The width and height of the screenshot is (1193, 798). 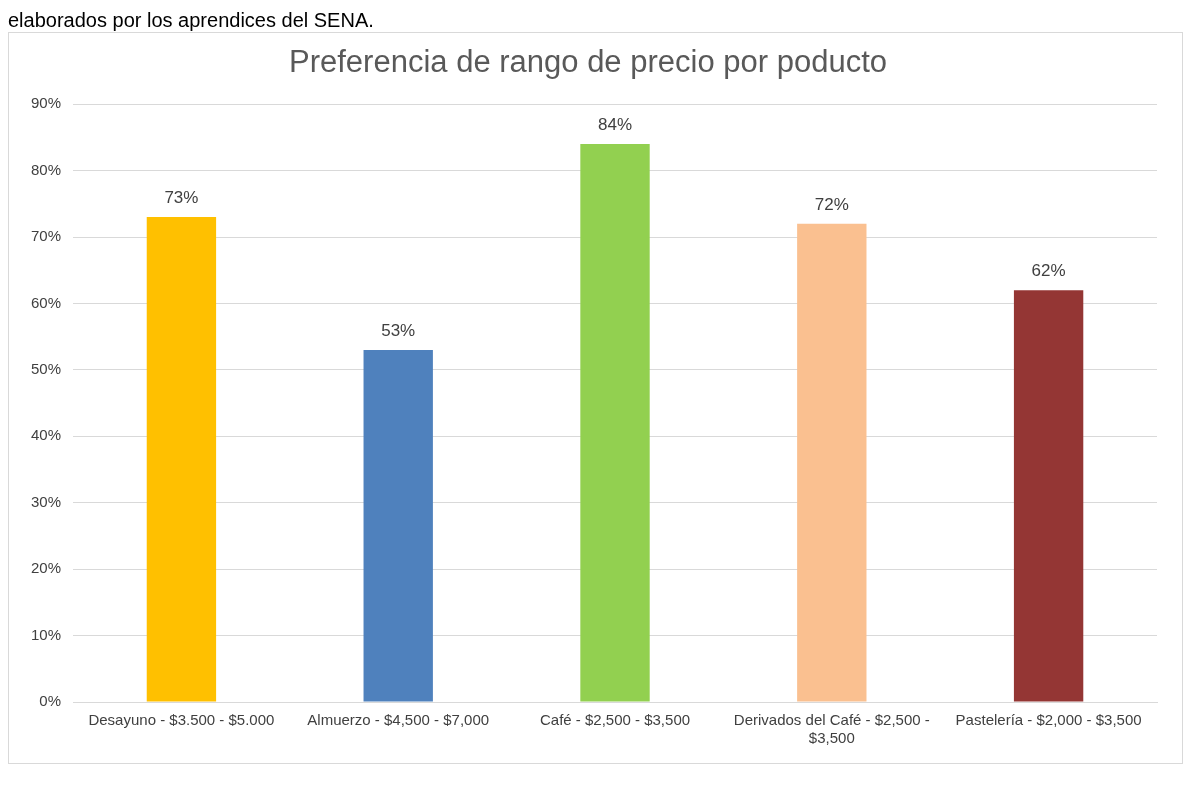 I want to click on y-tick-label: 70%, so click(x=46, y=236).